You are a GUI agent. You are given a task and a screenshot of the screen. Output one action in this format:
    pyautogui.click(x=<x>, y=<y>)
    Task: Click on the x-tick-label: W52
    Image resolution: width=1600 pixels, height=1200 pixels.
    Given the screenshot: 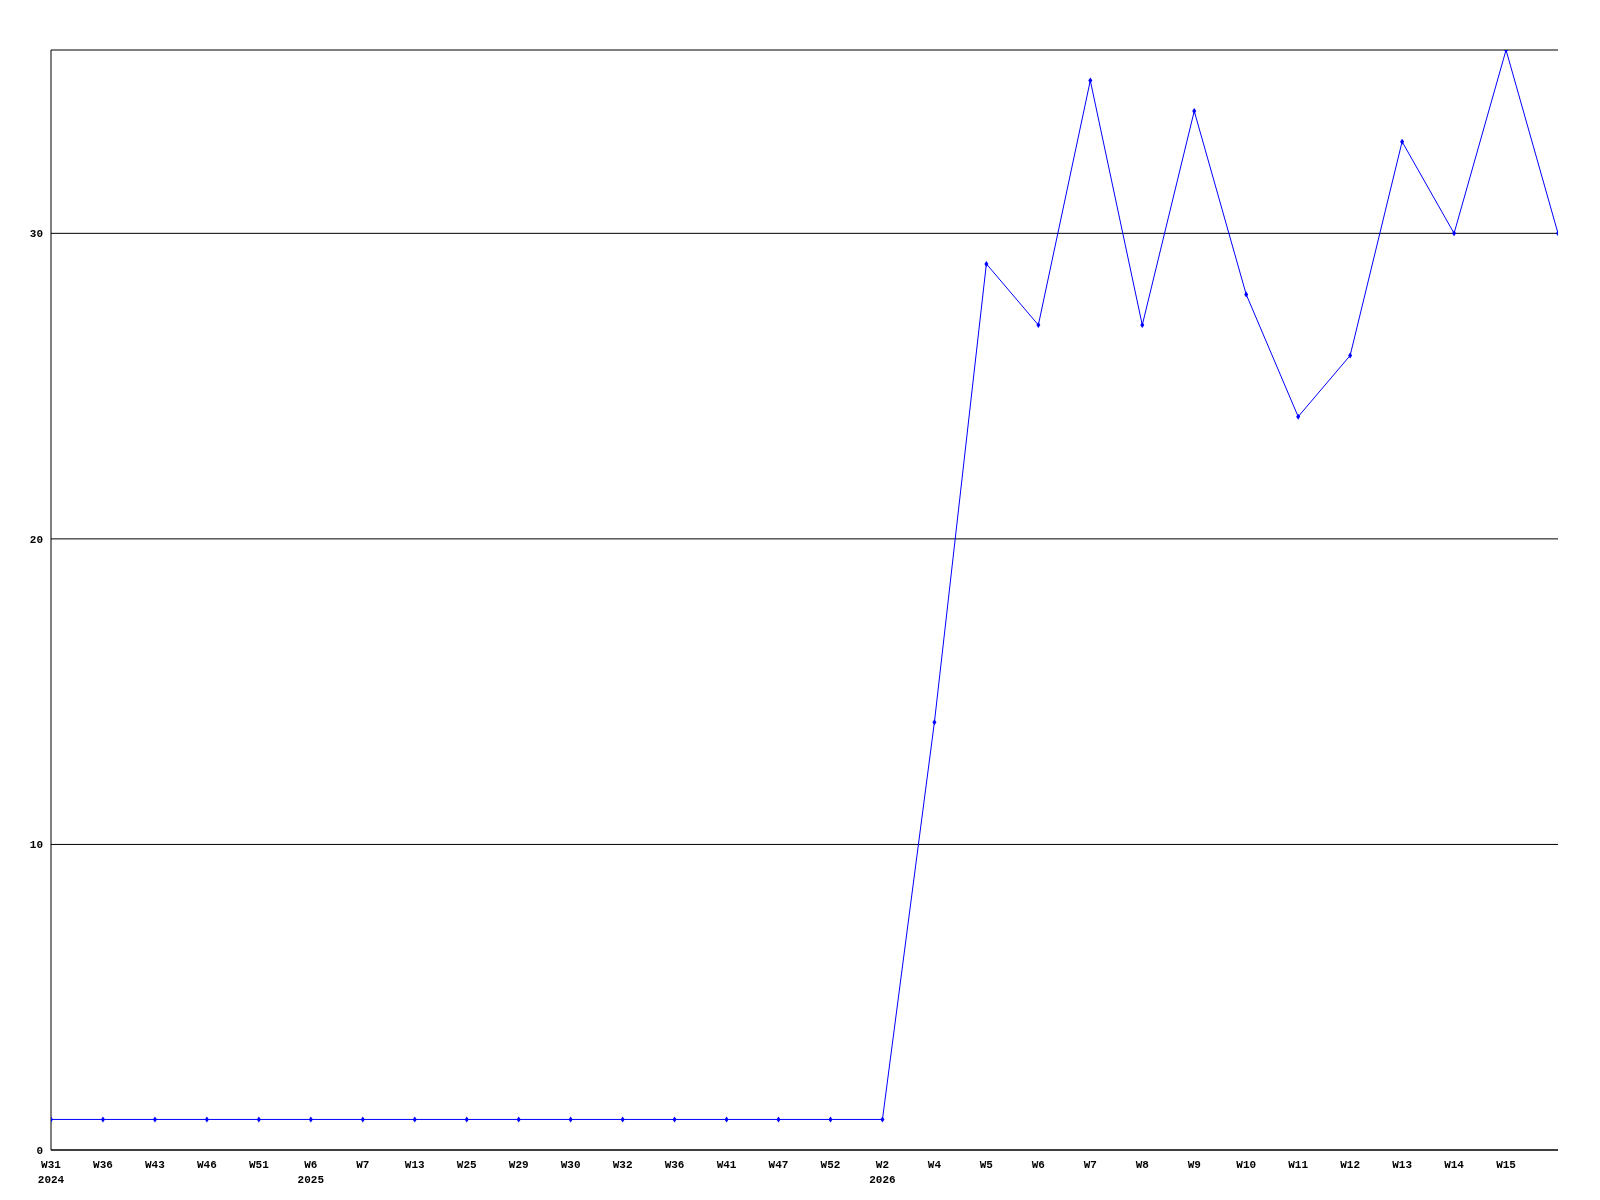 What is the action you would take?
    pyautogui.click(x=830, y=1165)
    